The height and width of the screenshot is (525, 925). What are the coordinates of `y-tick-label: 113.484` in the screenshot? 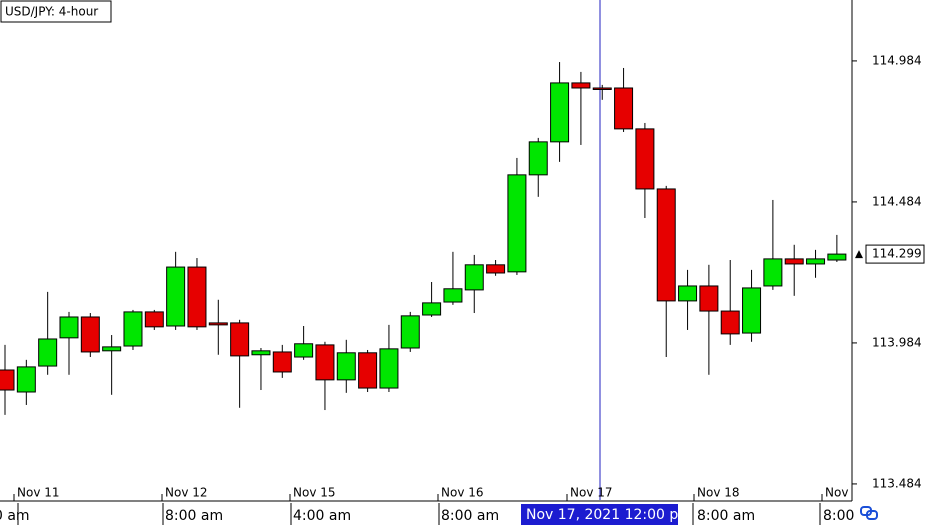 It's located at (897, 483).